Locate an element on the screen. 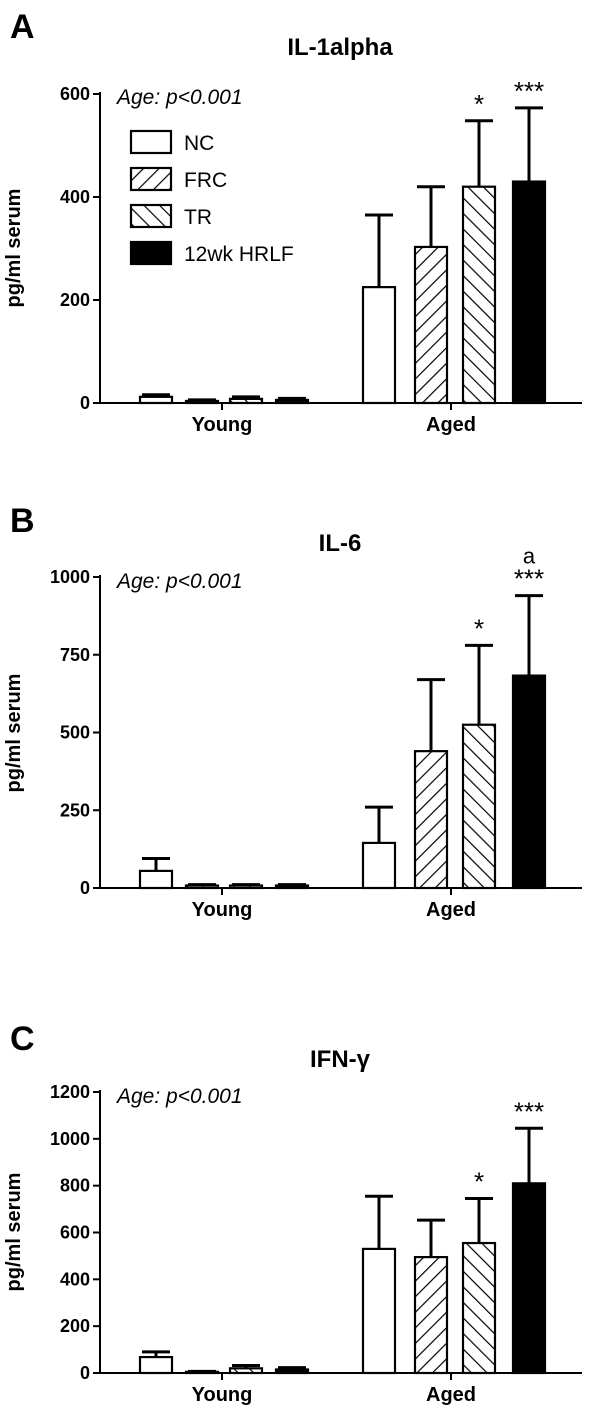 This screenshot has height=1422, width=600. legend-label: NC is located at coordinates (199, 143).